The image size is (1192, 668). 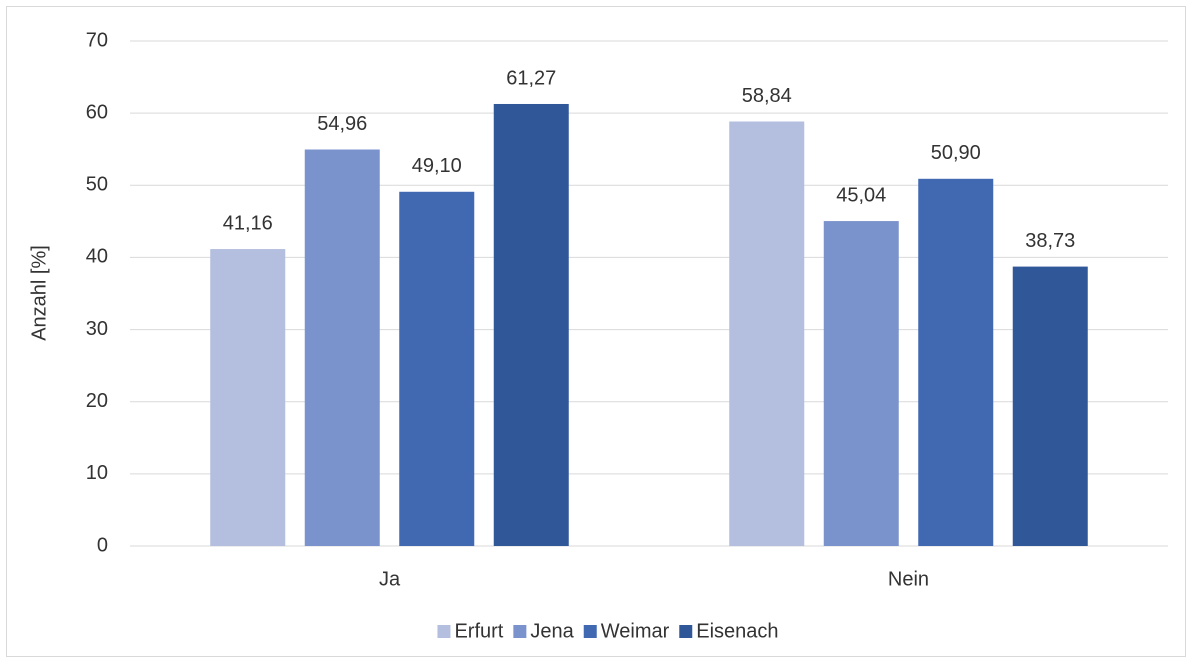 I want to click on legend-label: Weimar, so click(x=635, y=631).